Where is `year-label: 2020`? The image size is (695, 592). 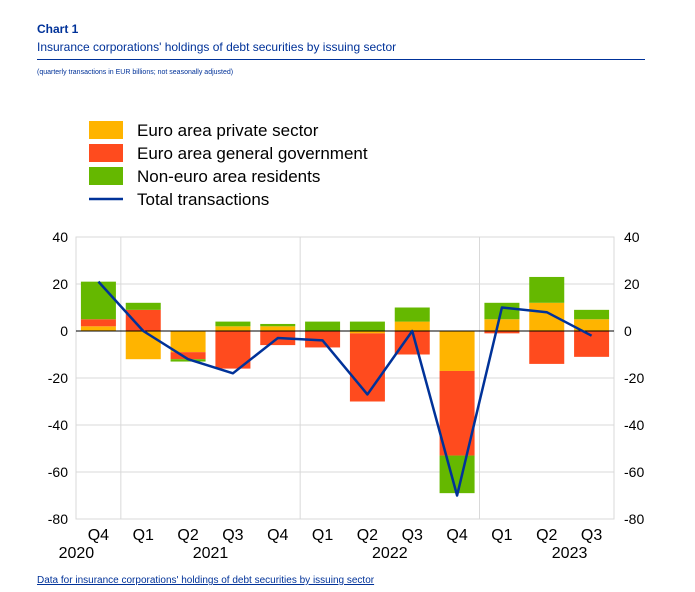 year-label: 2020 is located at coordinates (77, 553).